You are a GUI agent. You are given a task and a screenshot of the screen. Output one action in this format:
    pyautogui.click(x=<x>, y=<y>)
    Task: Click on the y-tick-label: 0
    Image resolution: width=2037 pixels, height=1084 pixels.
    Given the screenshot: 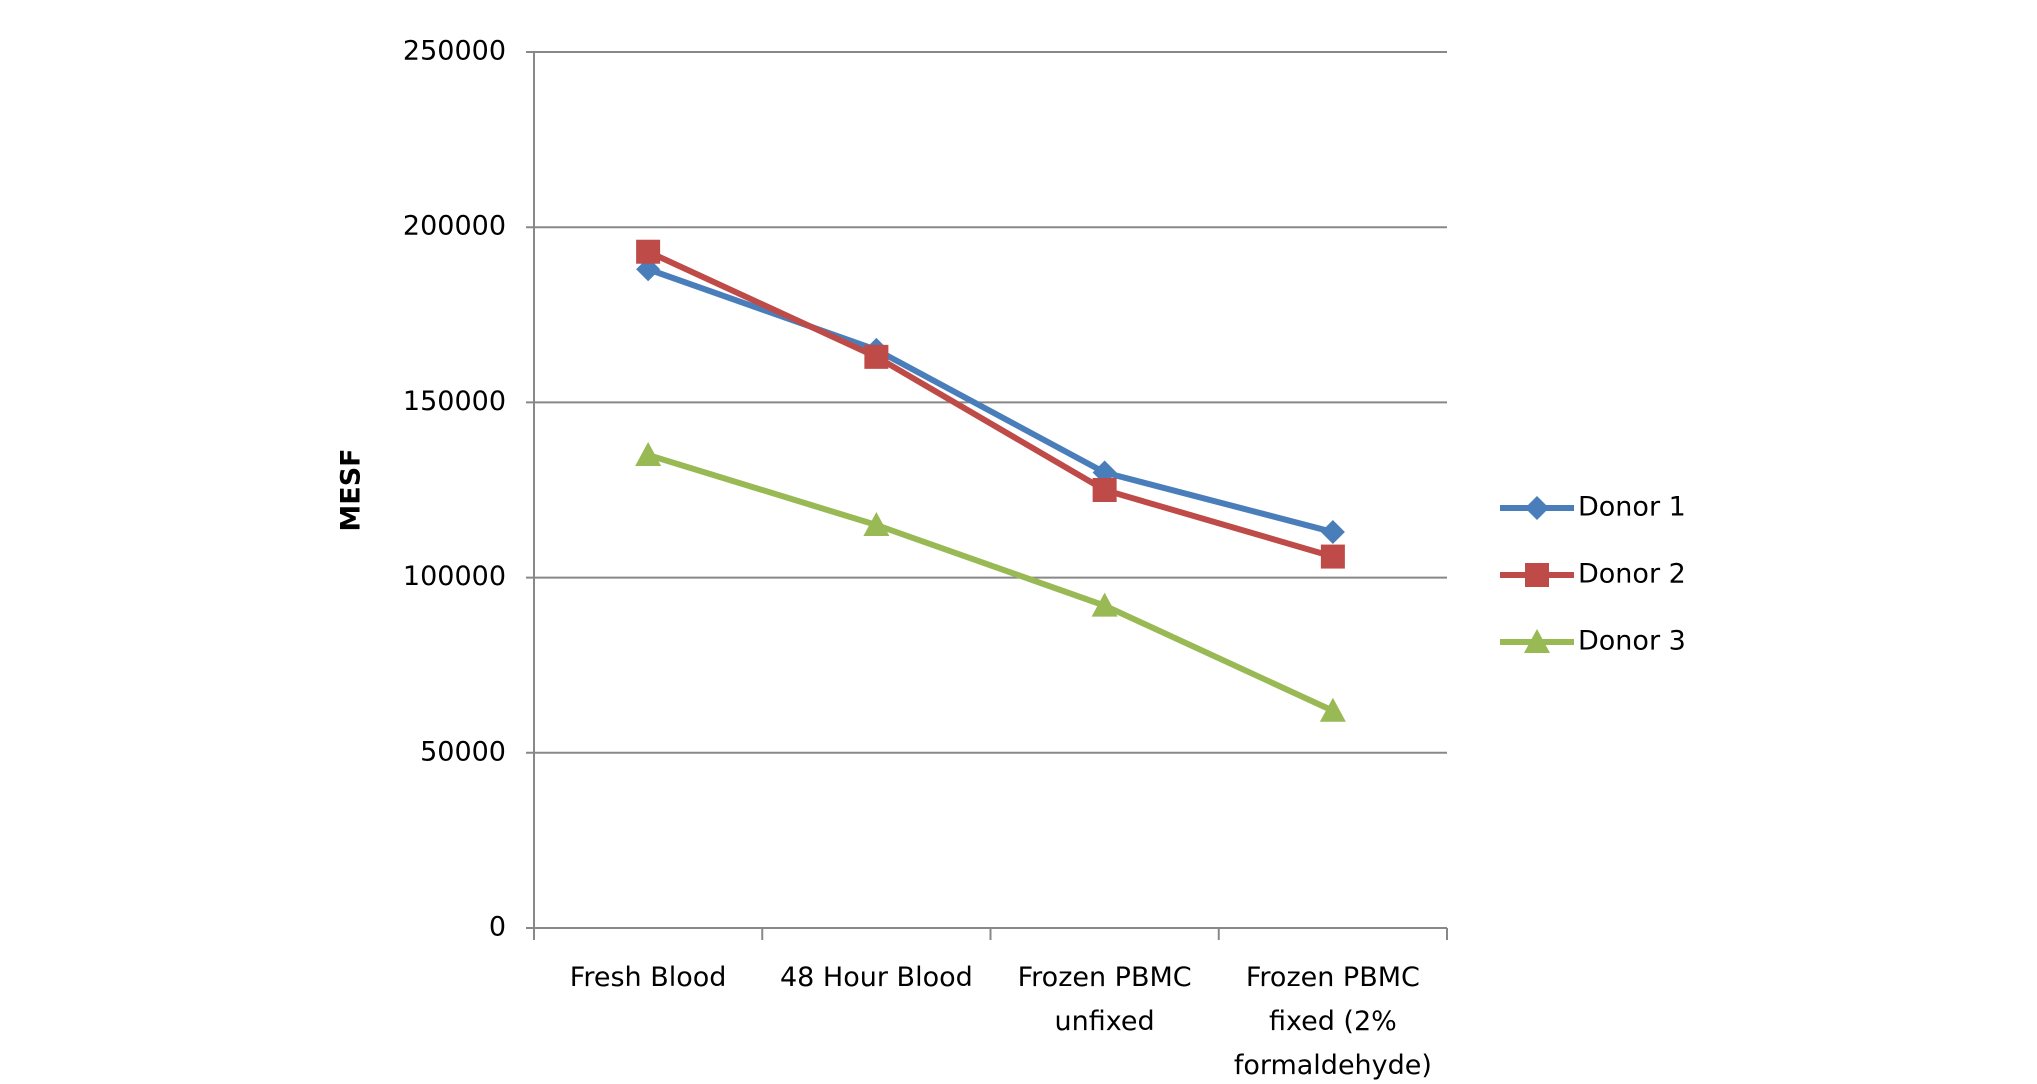 What is the action you would take?
    pyautogui.click(x=497, y=927)
    